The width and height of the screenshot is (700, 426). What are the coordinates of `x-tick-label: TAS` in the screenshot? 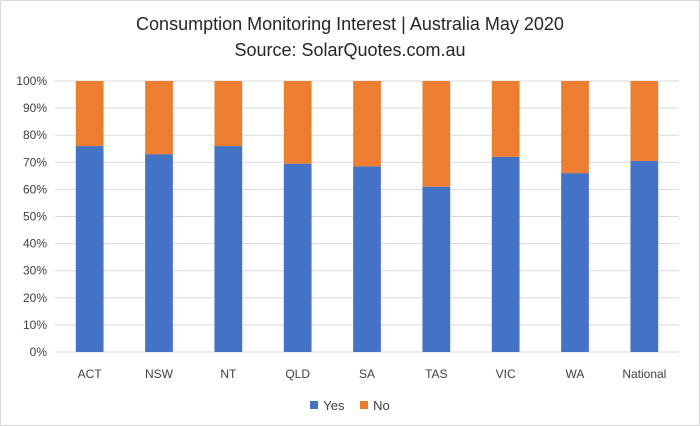 It's located at (436, 374).